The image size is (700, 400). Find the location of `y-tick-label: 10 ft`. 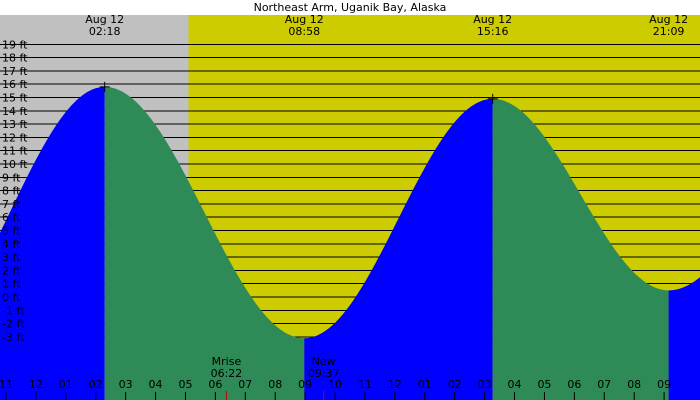

y-tick-label: 10 ft is located at coordinates (15, 164).